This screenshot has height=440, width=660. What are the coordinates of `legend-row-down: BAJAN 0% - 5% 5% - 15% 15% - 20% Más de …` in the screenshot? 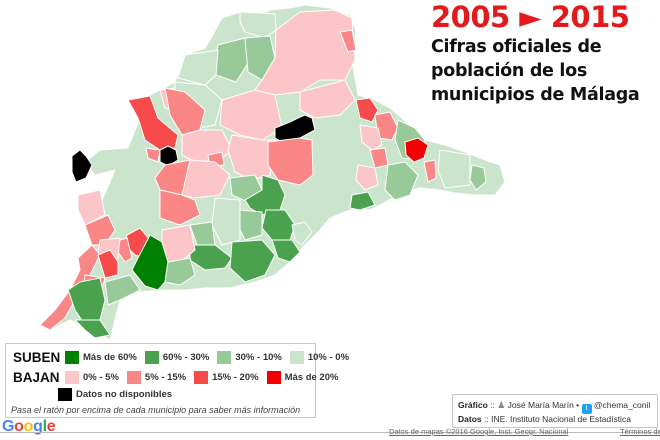 It's located at (176, 377).